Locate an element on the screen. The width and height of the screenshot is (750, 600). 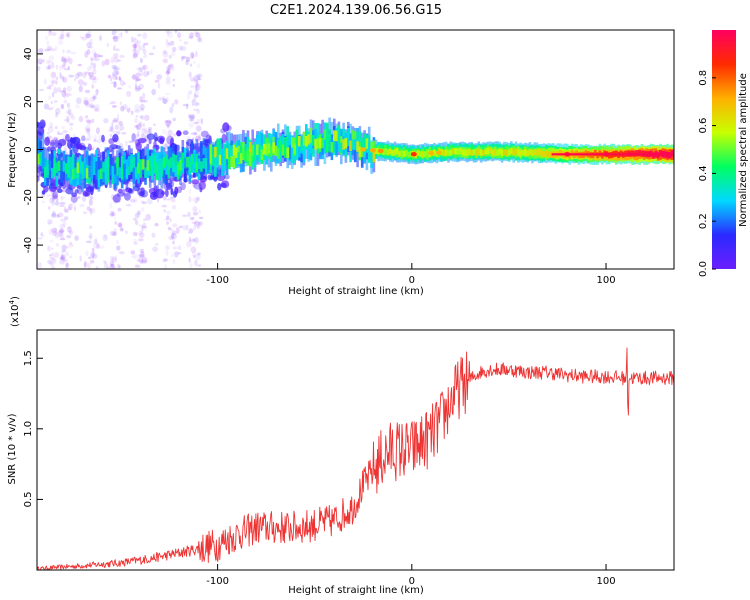
colorbar-tick-label: 0.0 is located at coordinates (703, 269).